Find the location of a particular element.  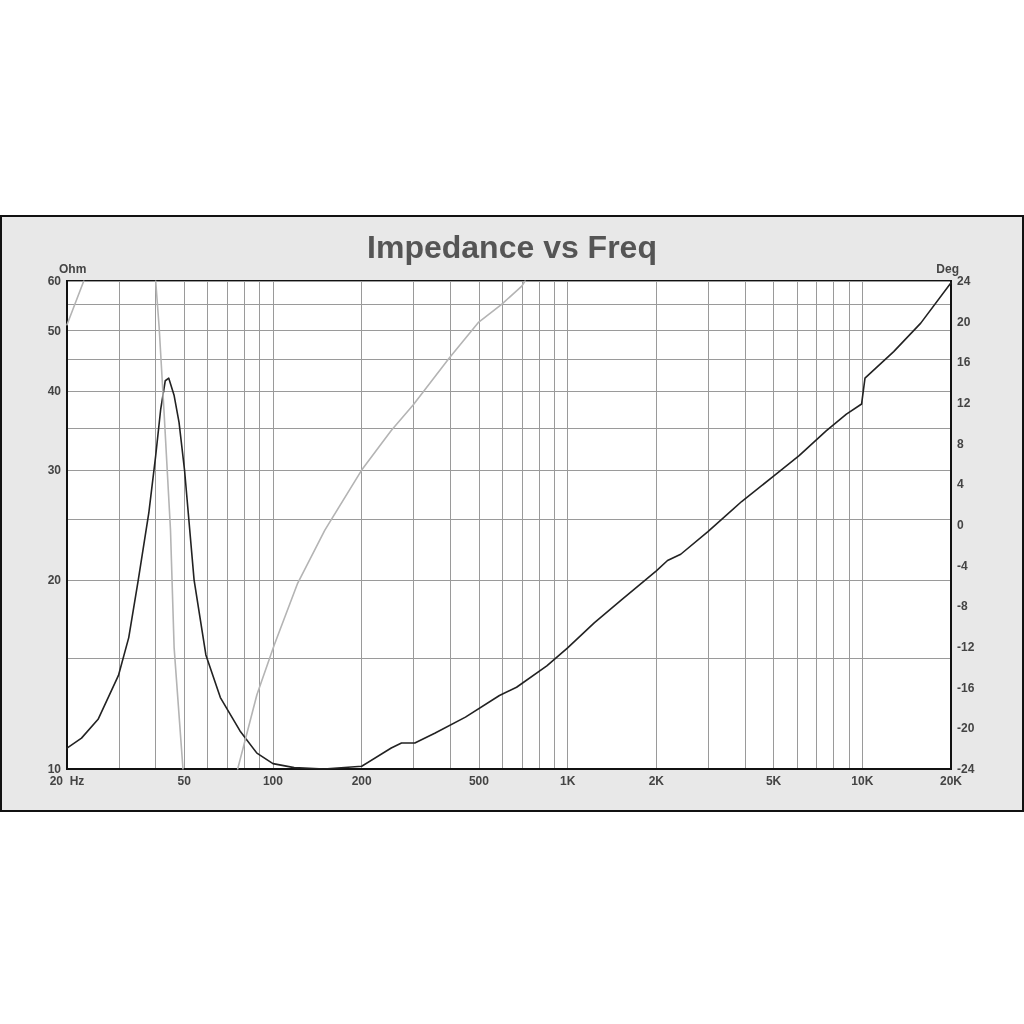

x-tick-label: 5K is located at coordinates (773, 781).